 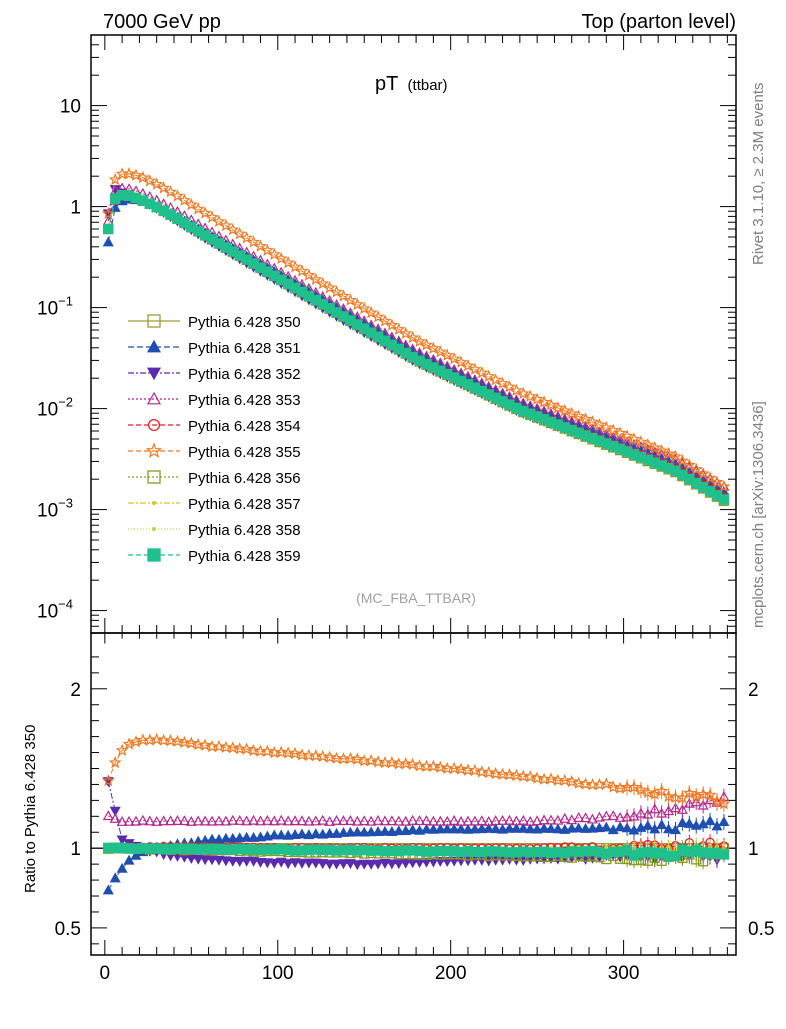 I want to click on ratio-y-tick-label-right: 2, so click(x=753, y=690).